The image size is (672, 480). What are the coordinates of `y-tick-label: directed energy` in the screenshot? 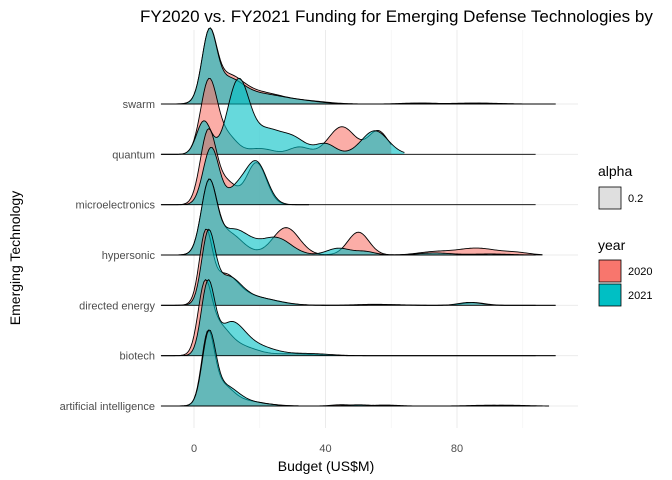 It's located at (117, 306).